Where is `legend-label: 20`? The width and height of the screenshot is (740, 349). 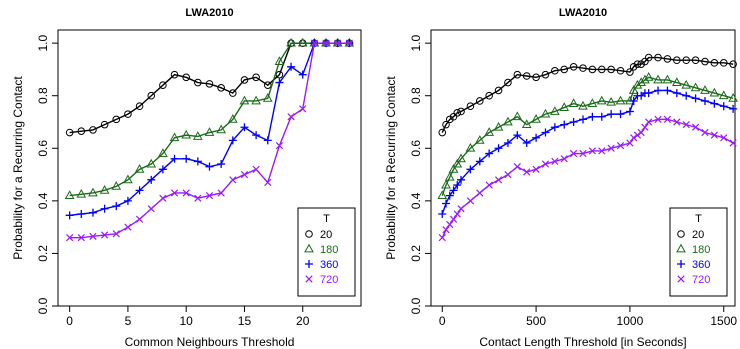 legend-label: 20 is located at coordinates (698, 235).